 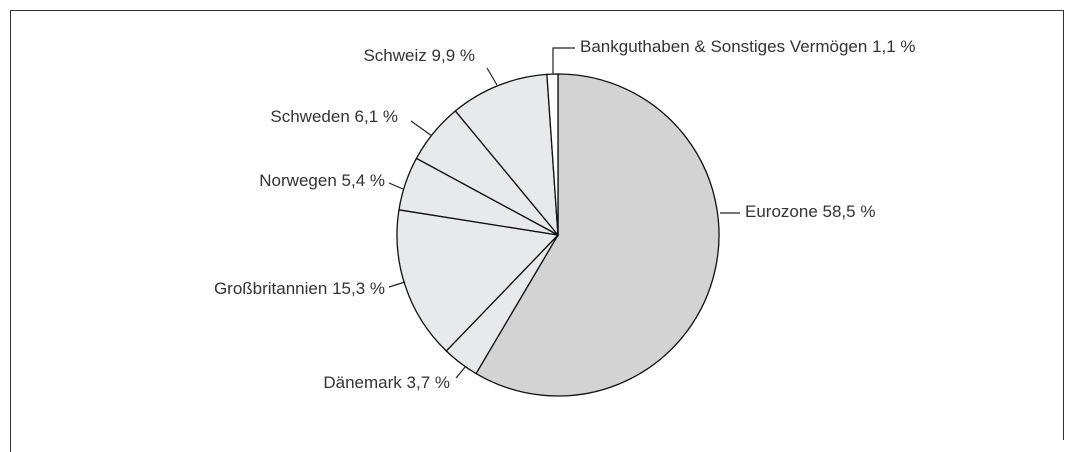 I want to click on slice-value: 58,5 %, so click(x=849, y=211).